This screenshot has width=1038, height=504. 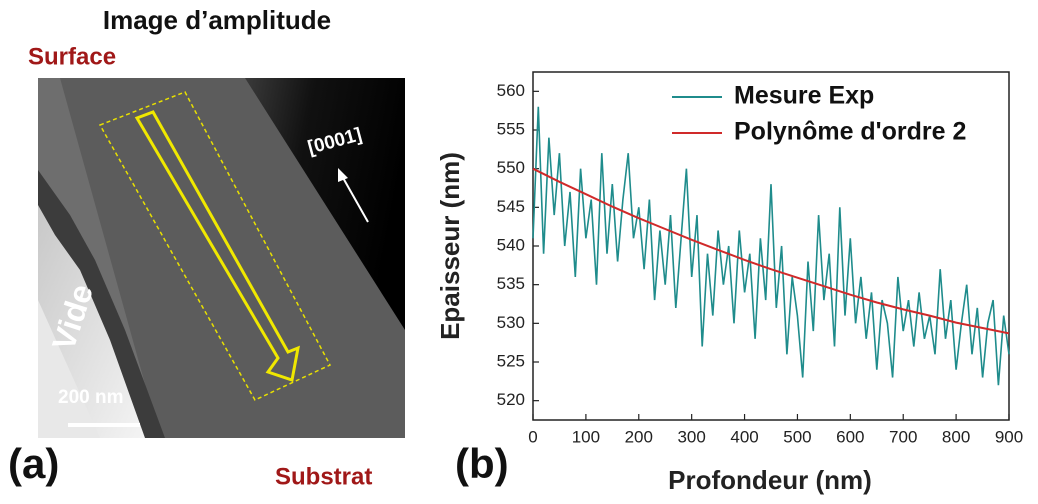 I want to click on y-tick-label: 540, so click(x=511, y=244).